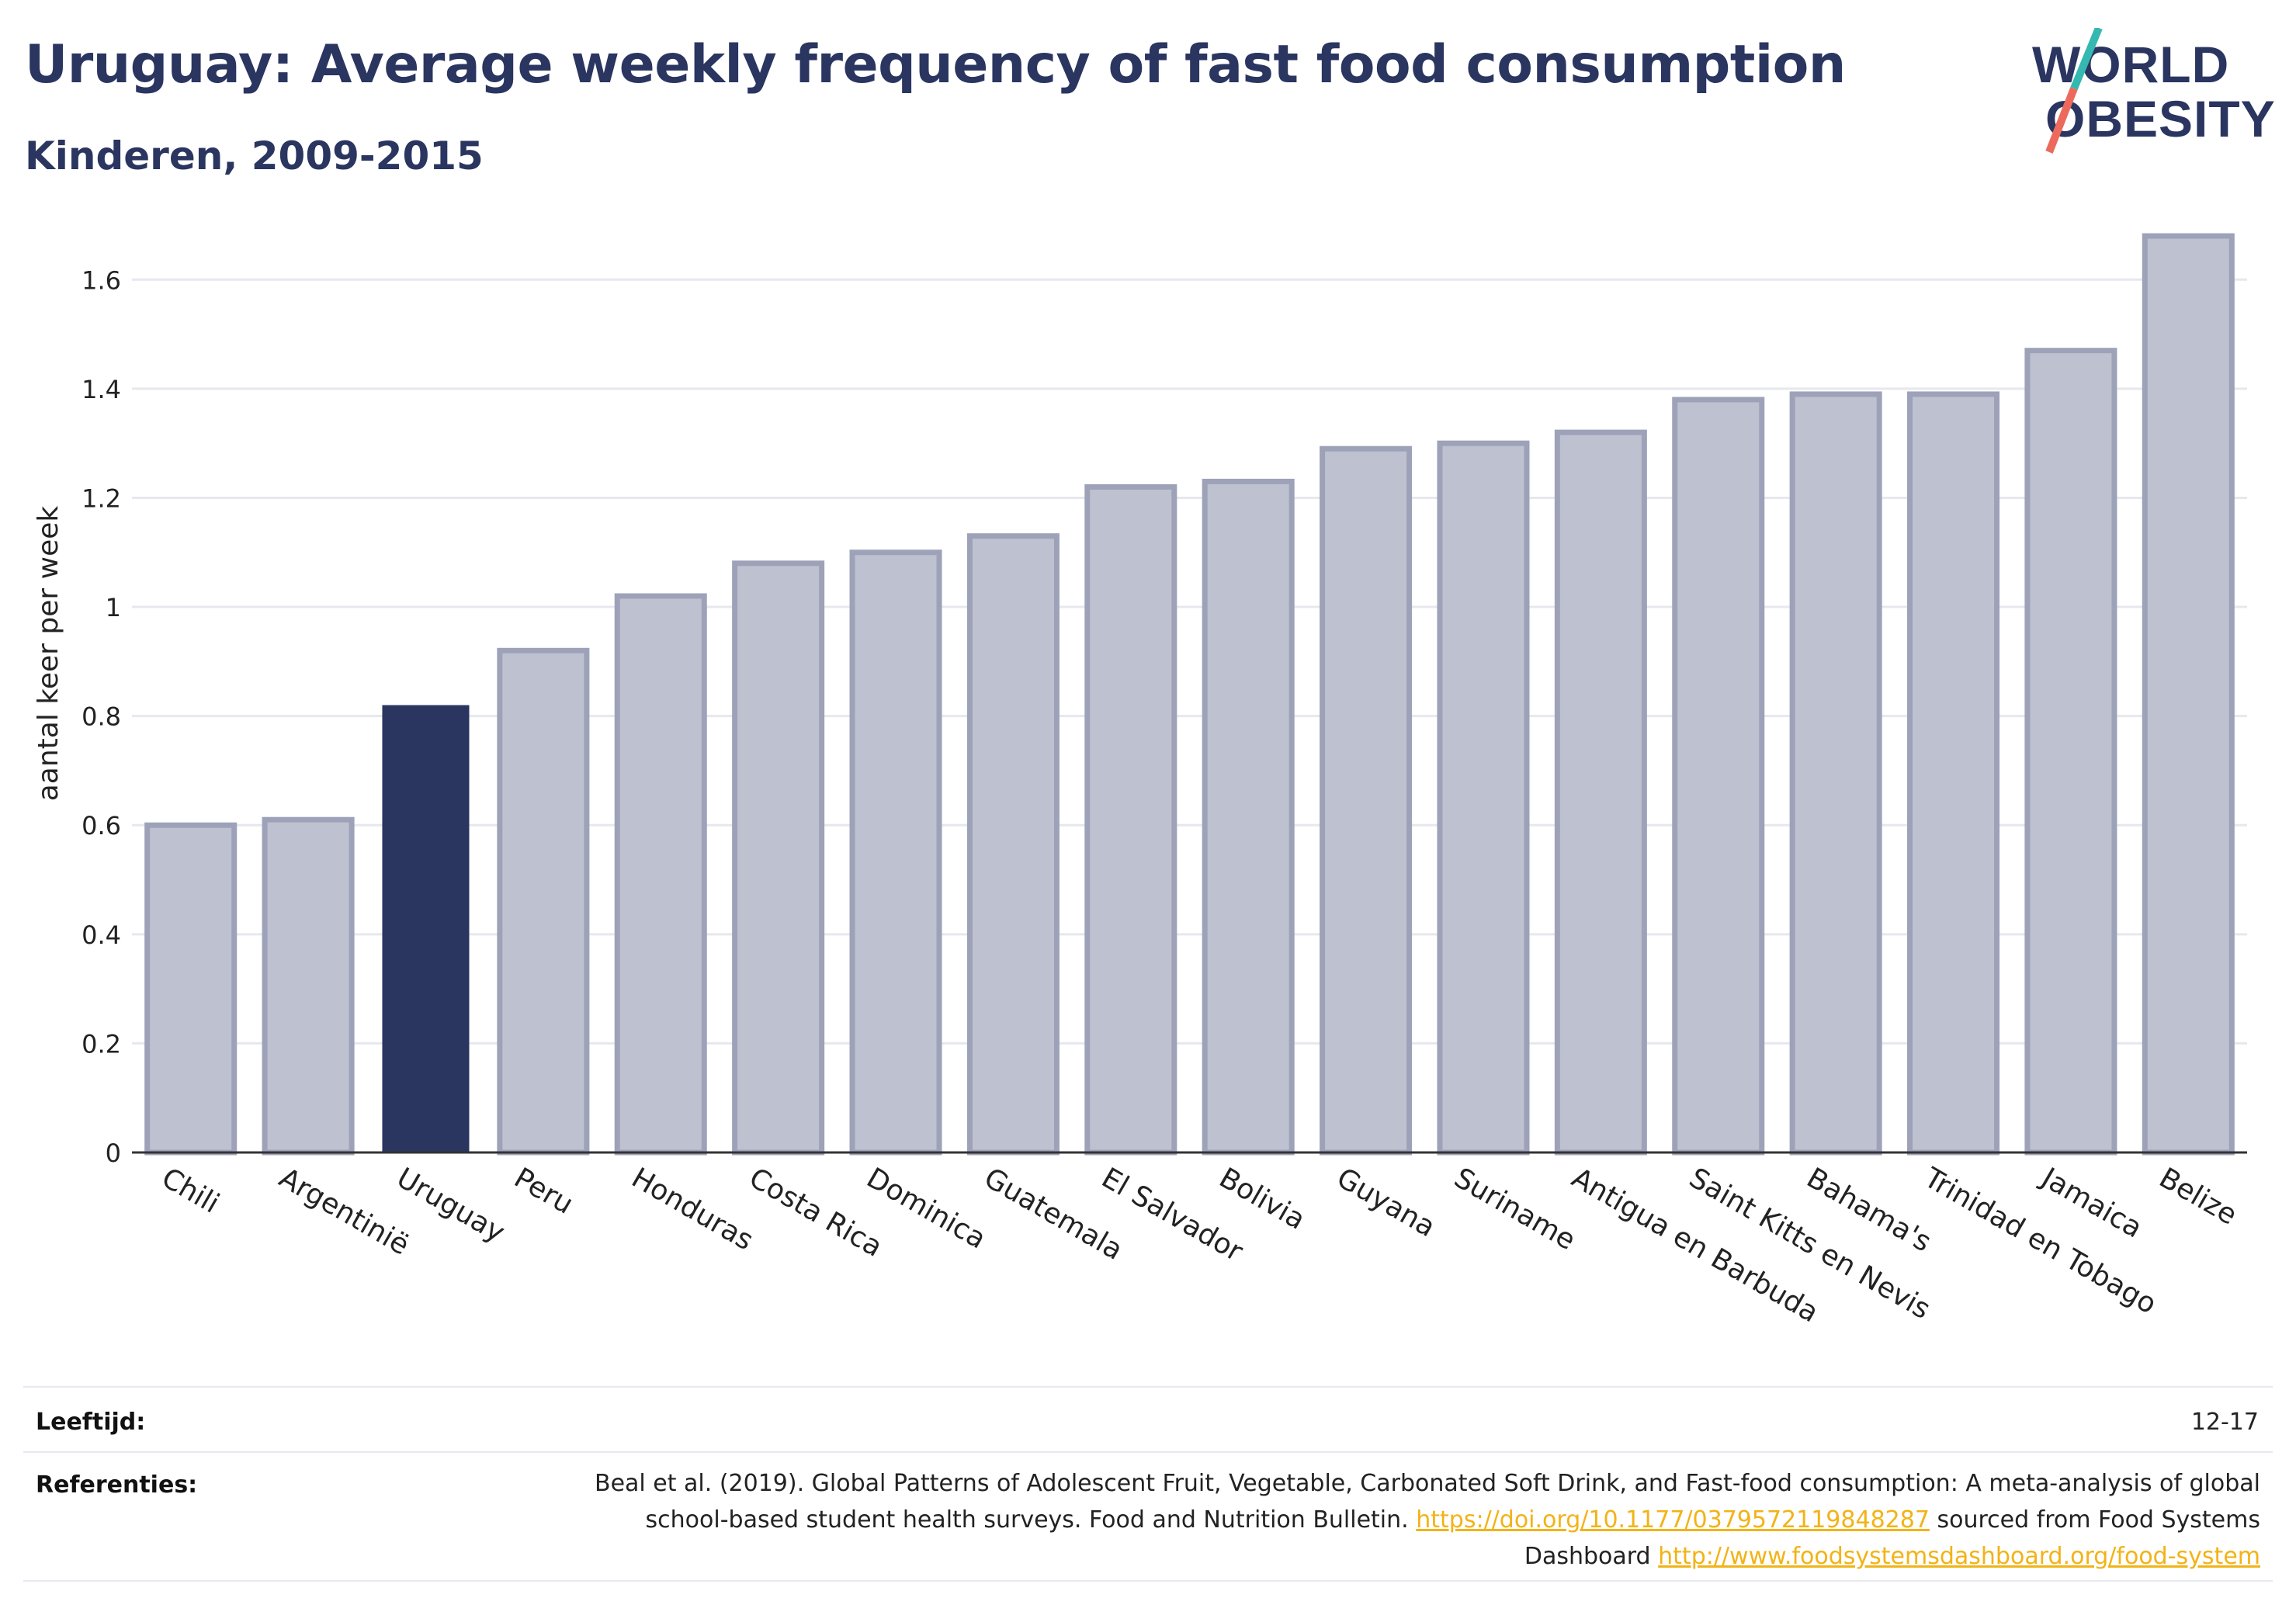 The height and width of the screenshot is (1622, 2296). Describe the element at coordinates (191, 989) in the screenshot. I see `bar-chili` at that location.